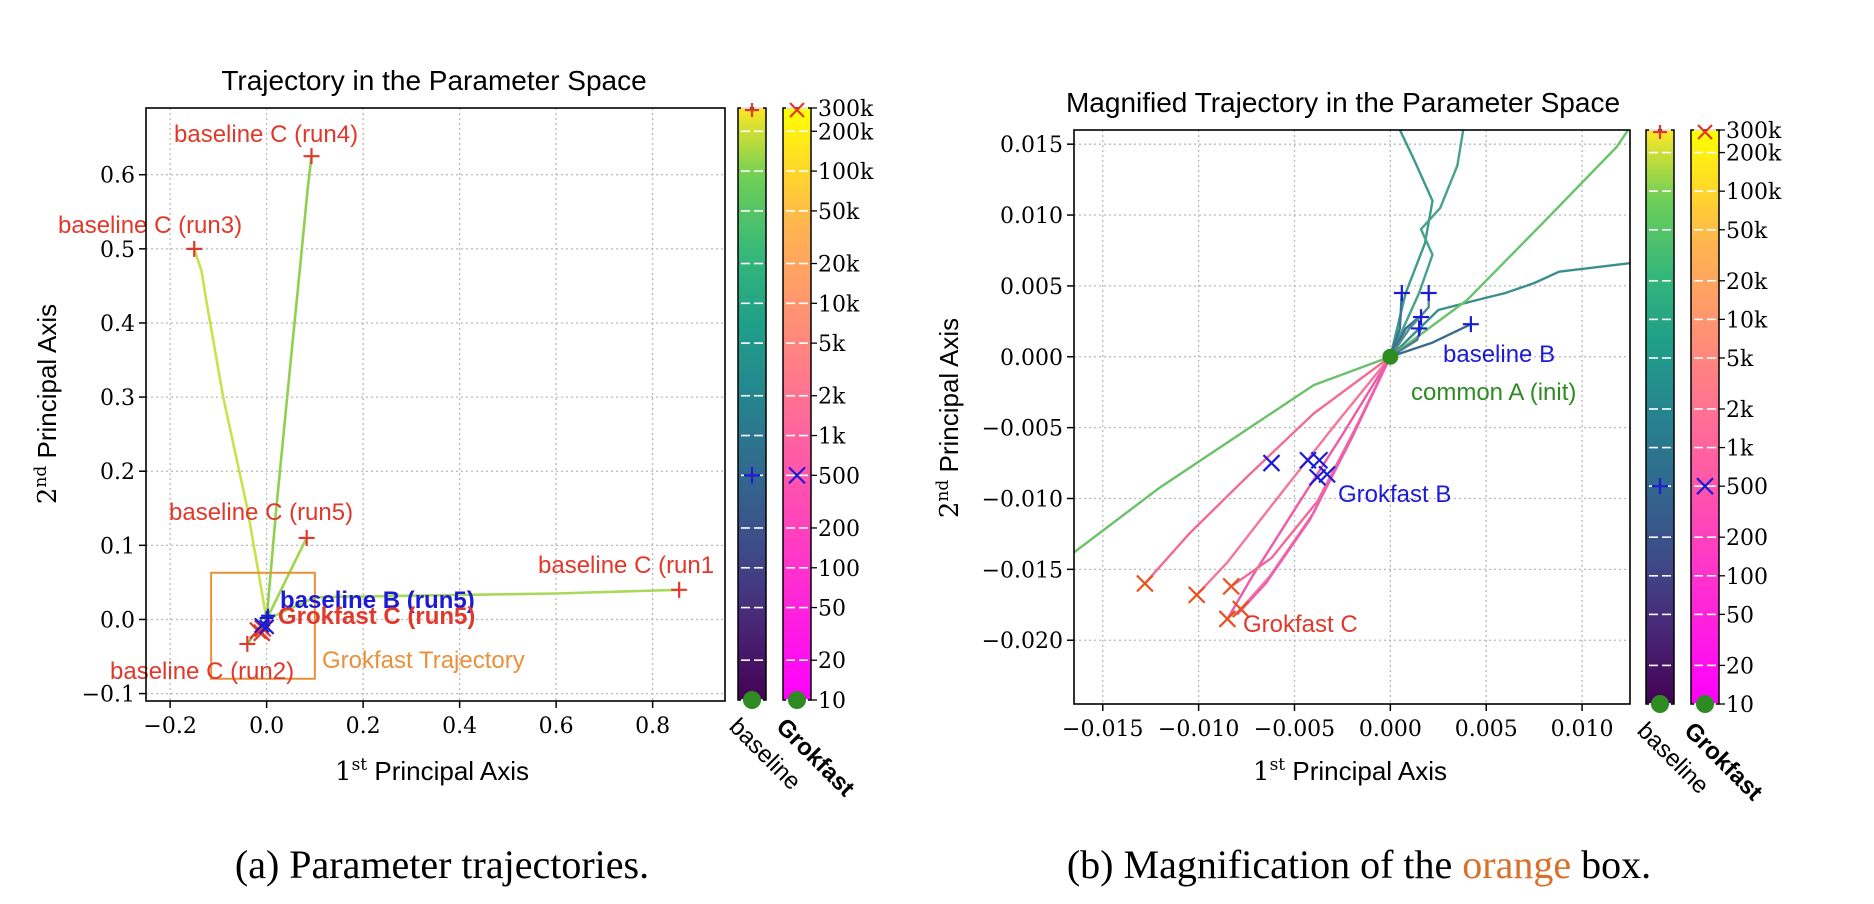 Image resolution: width=1874 pixels, height=904 pixels. What do you see at coordinates (832, 437) in the screenshot?
I see `colorbar-tick-label: 1k` at bounding box center [832, 437].